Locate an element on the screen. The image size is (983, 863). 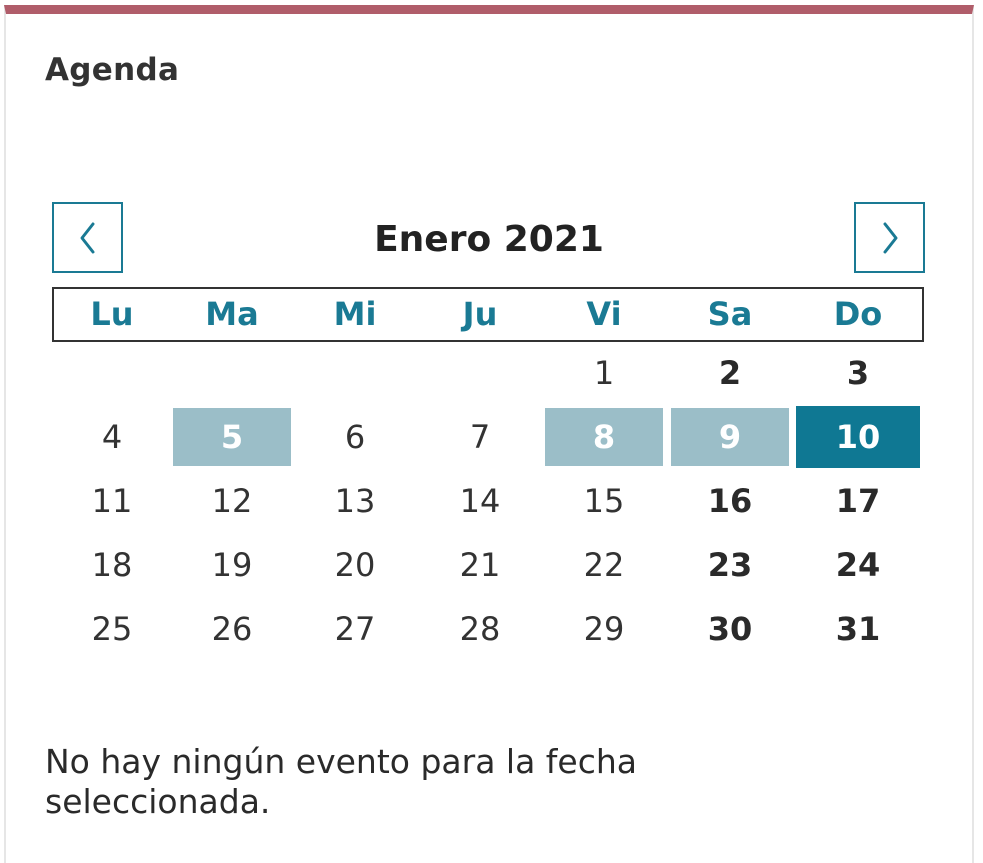
month-title: Enero 2021 is located at coordinates (489, 239).